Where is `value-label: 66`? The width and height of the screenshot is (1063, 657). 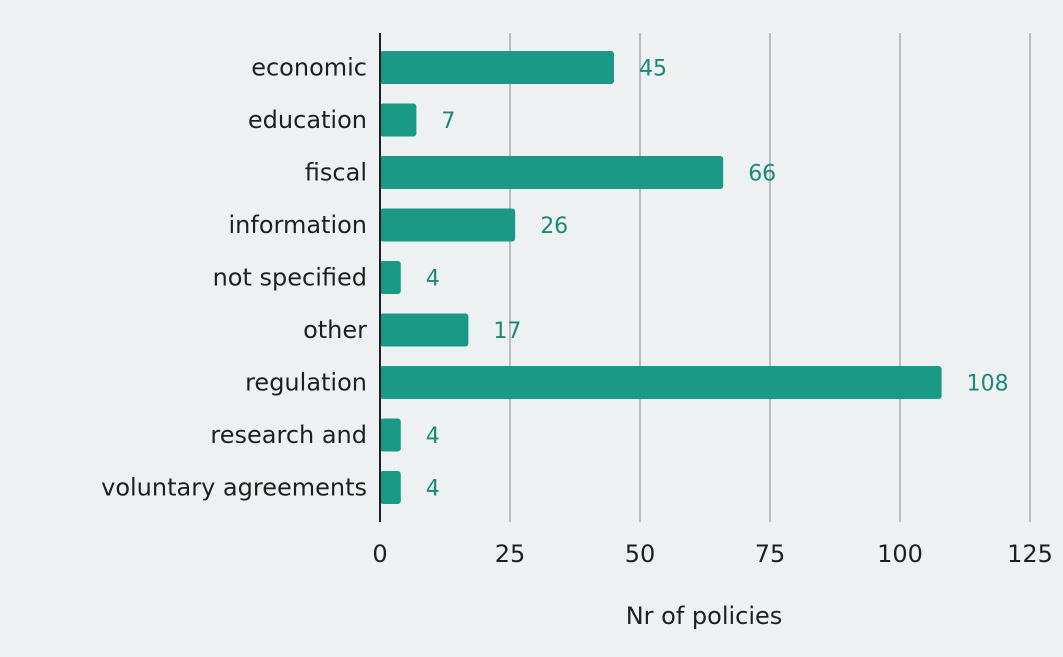
value-label: 66 is located at coordinates (762, 174).